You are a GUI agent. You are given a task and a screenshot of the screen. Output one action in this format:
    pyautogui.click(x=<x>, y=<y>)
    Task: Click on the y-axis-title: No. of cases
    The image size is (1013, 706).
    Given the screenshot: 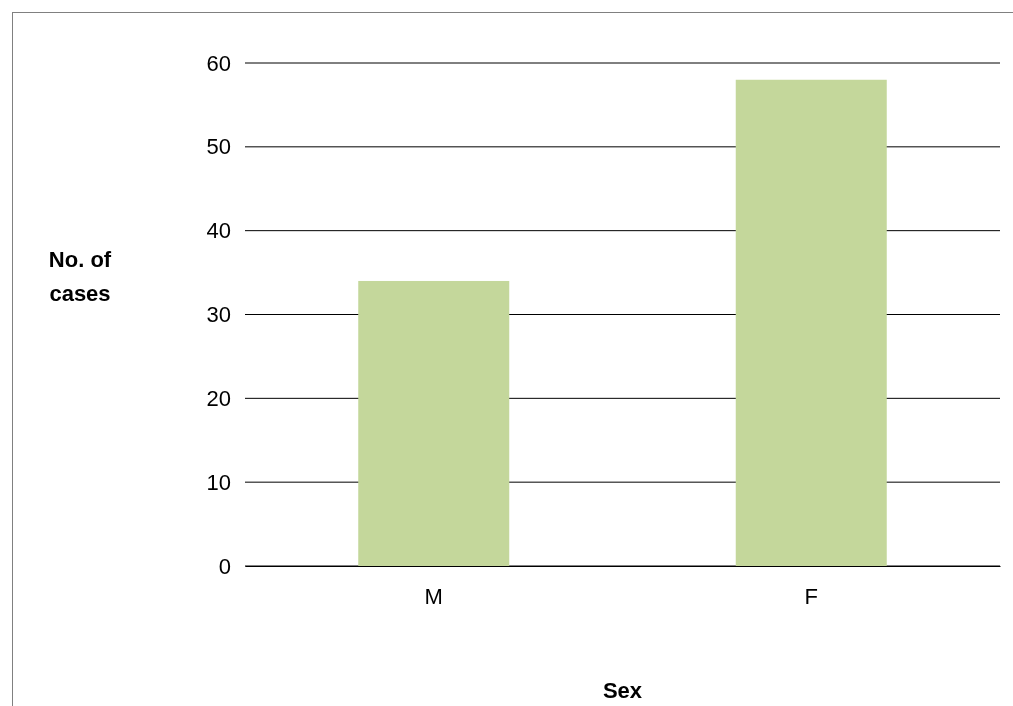 What is the action you would take?
    pyautogui.click(x=80, y=276)
    